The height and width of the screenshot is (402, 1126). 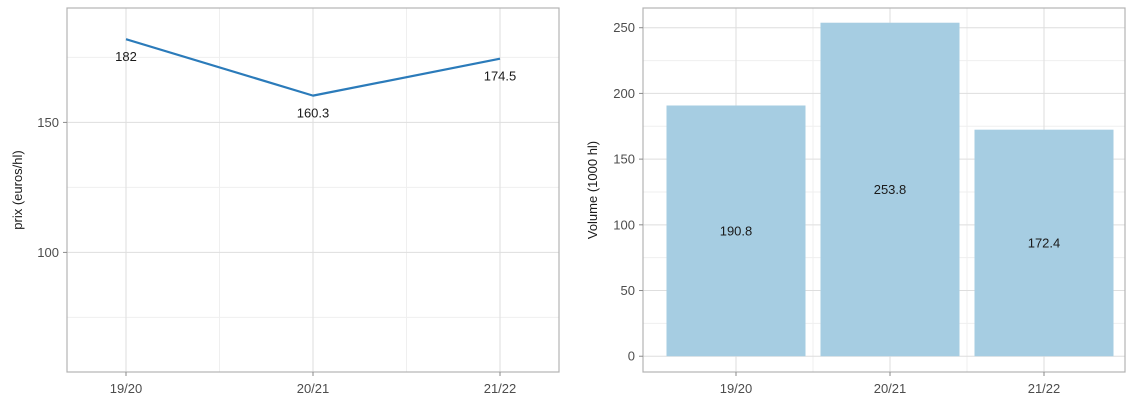 I want to click on right-y-tick-label: 200, so click(x=624, y=93).